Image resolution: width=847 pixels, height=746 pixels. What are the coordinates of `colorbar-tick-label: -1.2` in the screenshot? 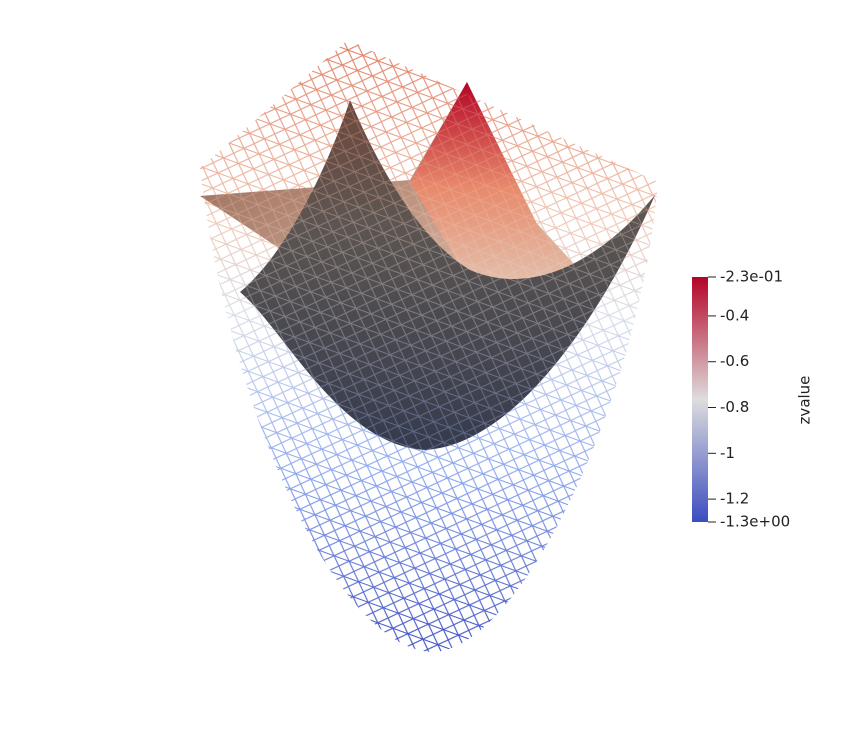 It's located at (734, 499).